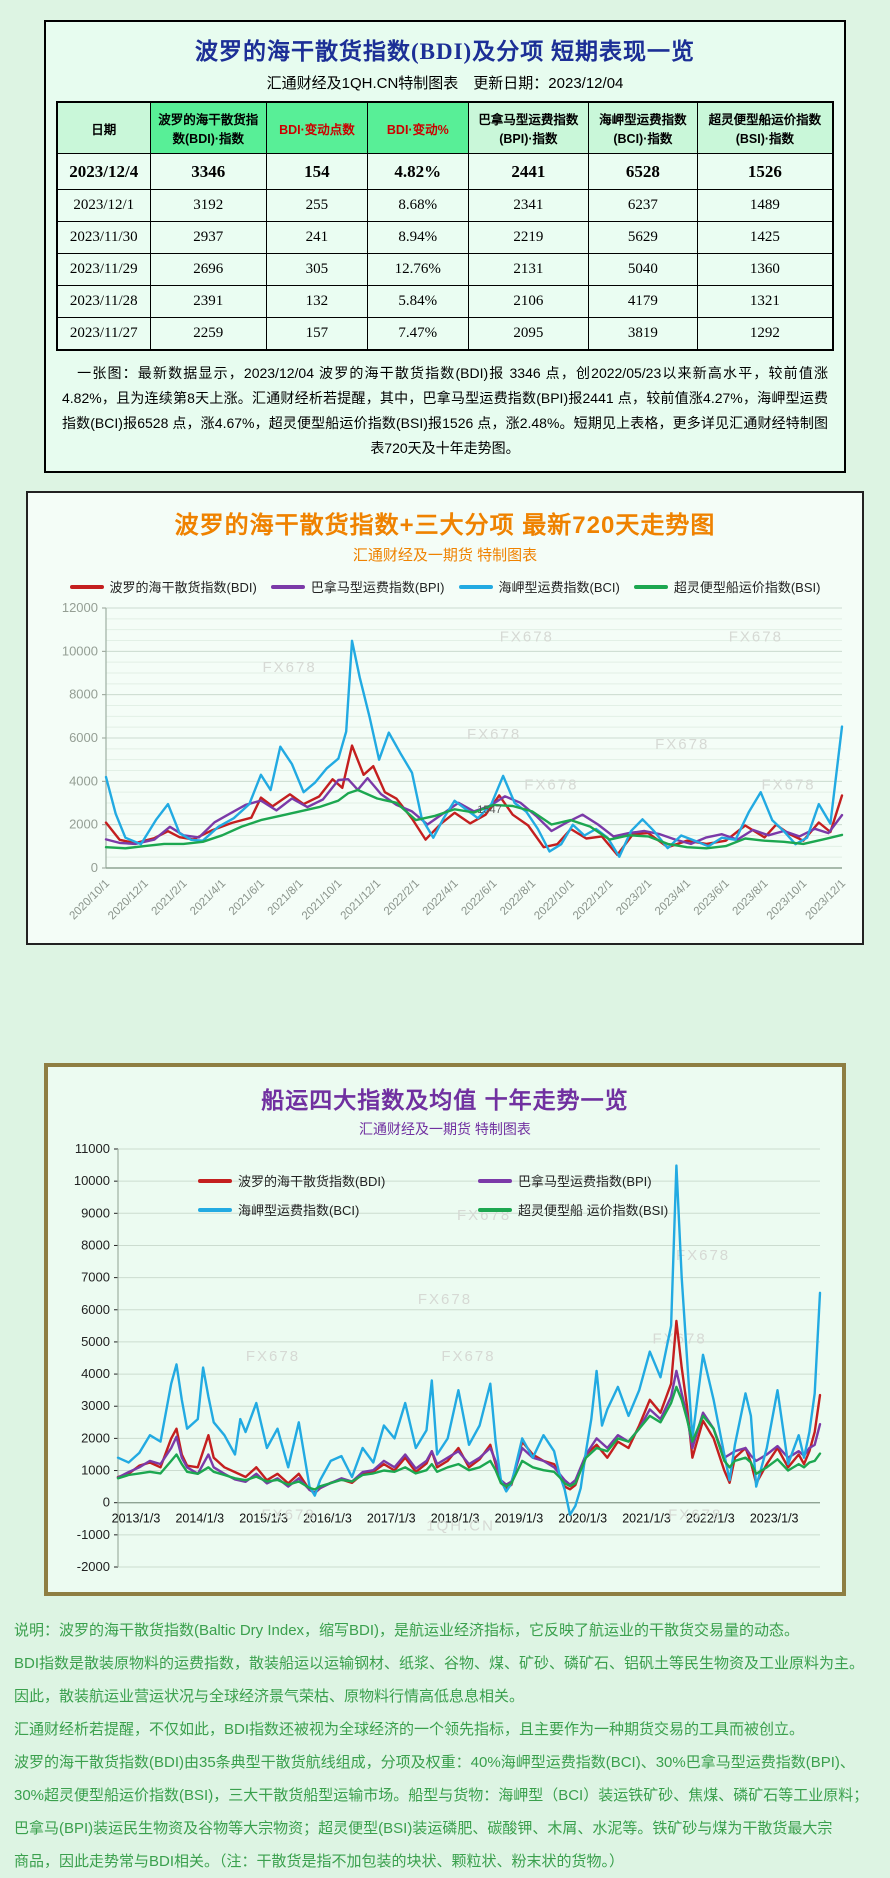 The height and width of the screenshot is (1878, 890). Describe the element at coordinates (765, 334) in the screenshot. I see `table-cell: 1292` at that location.